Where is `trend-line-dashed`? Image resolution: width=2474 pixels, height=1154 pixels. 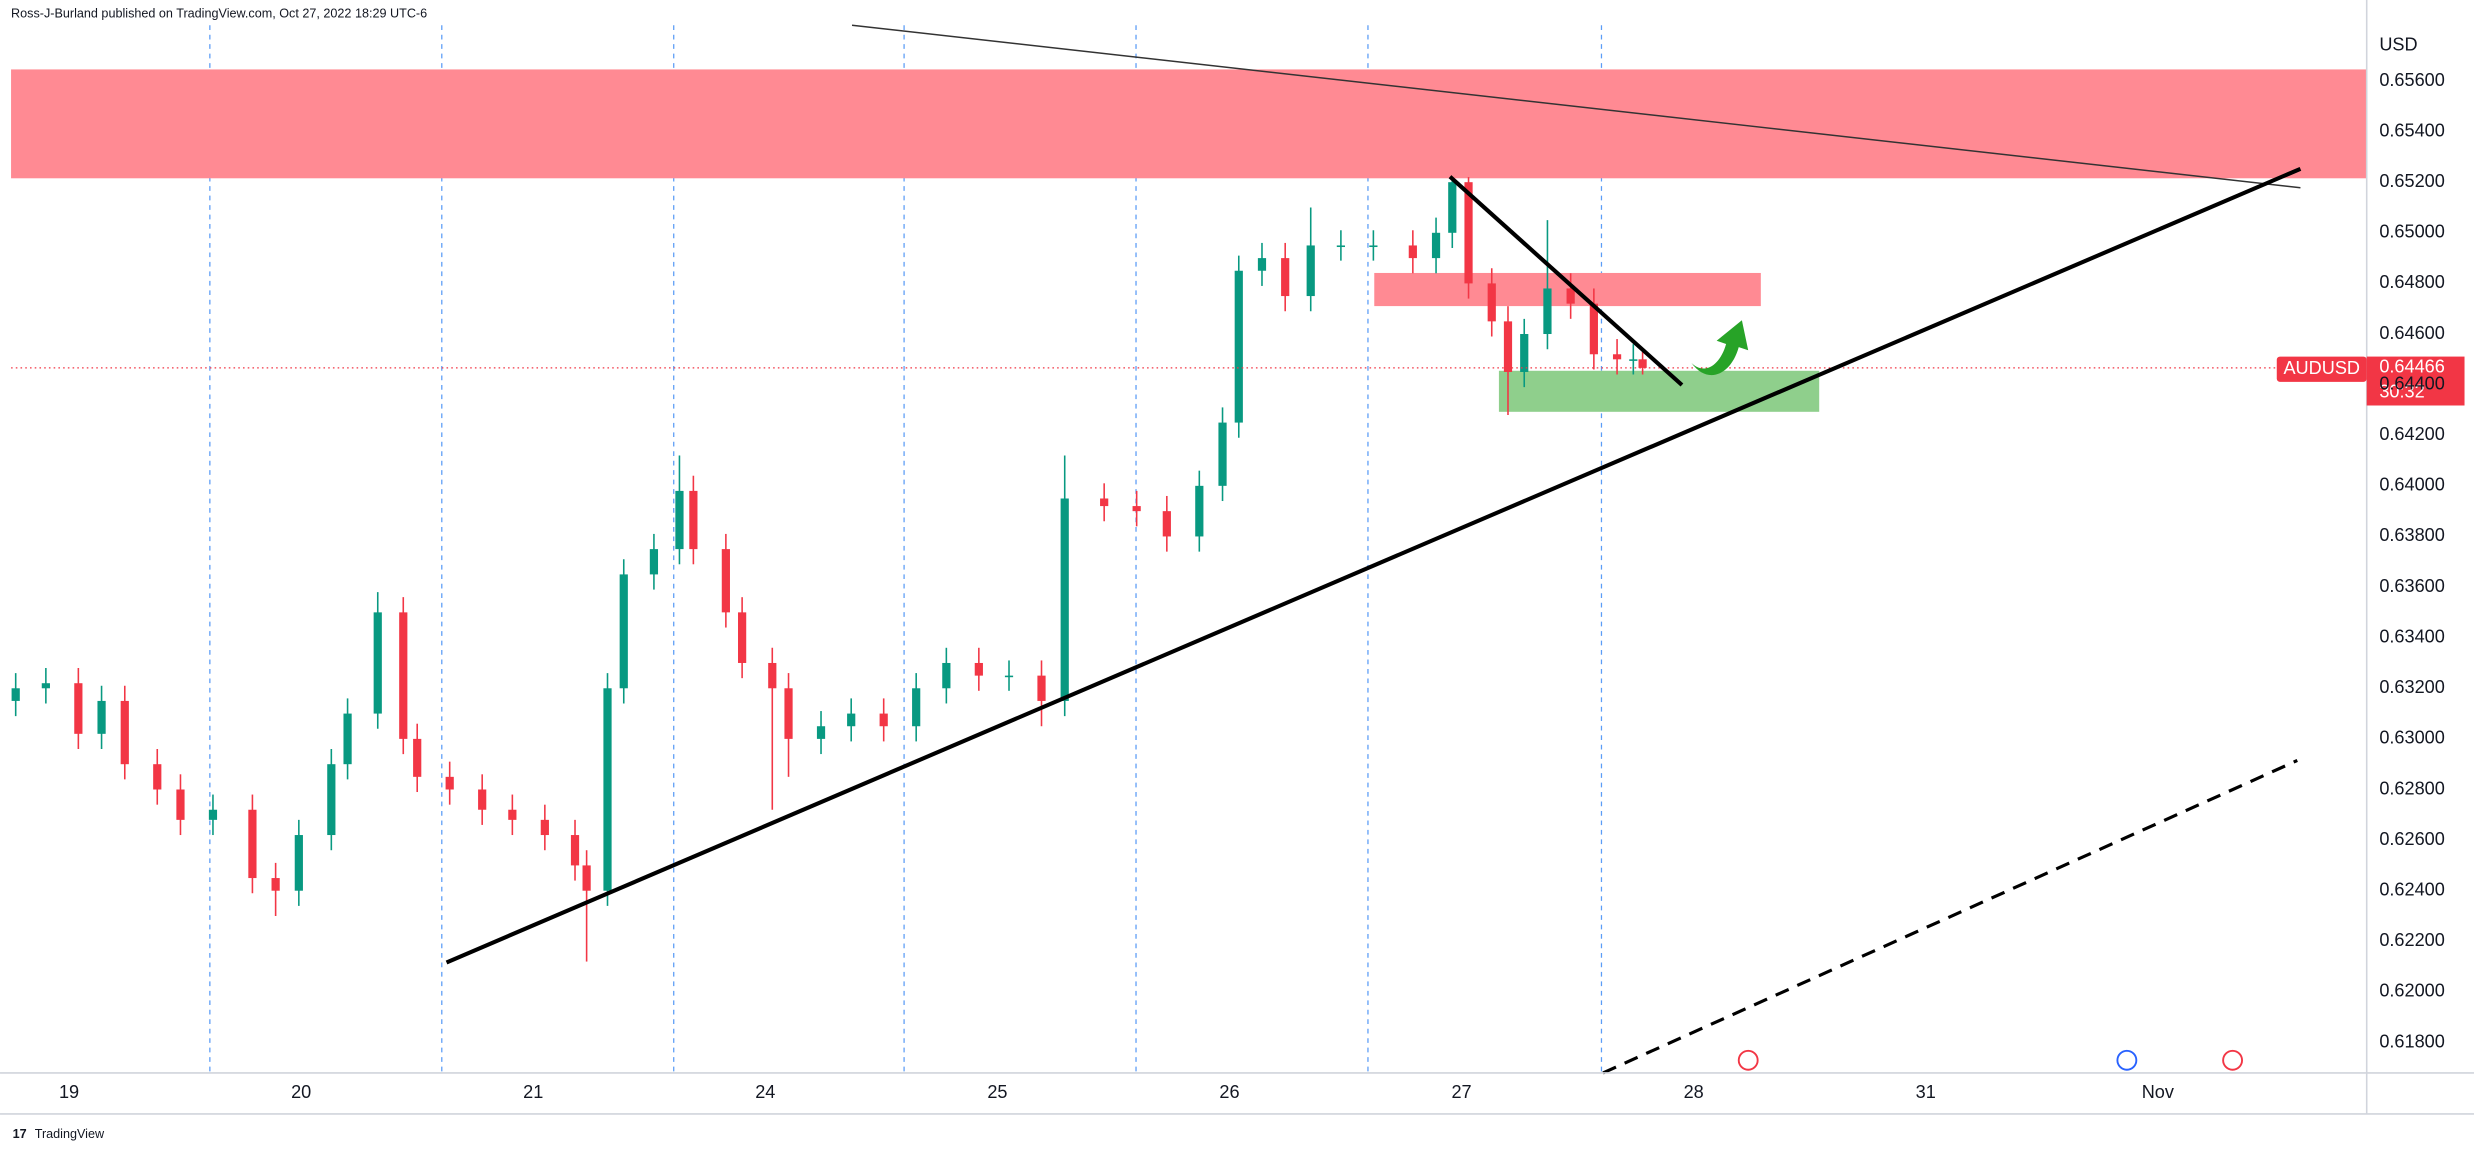
trend-line-dashed is located at coordinates (1950, 917).